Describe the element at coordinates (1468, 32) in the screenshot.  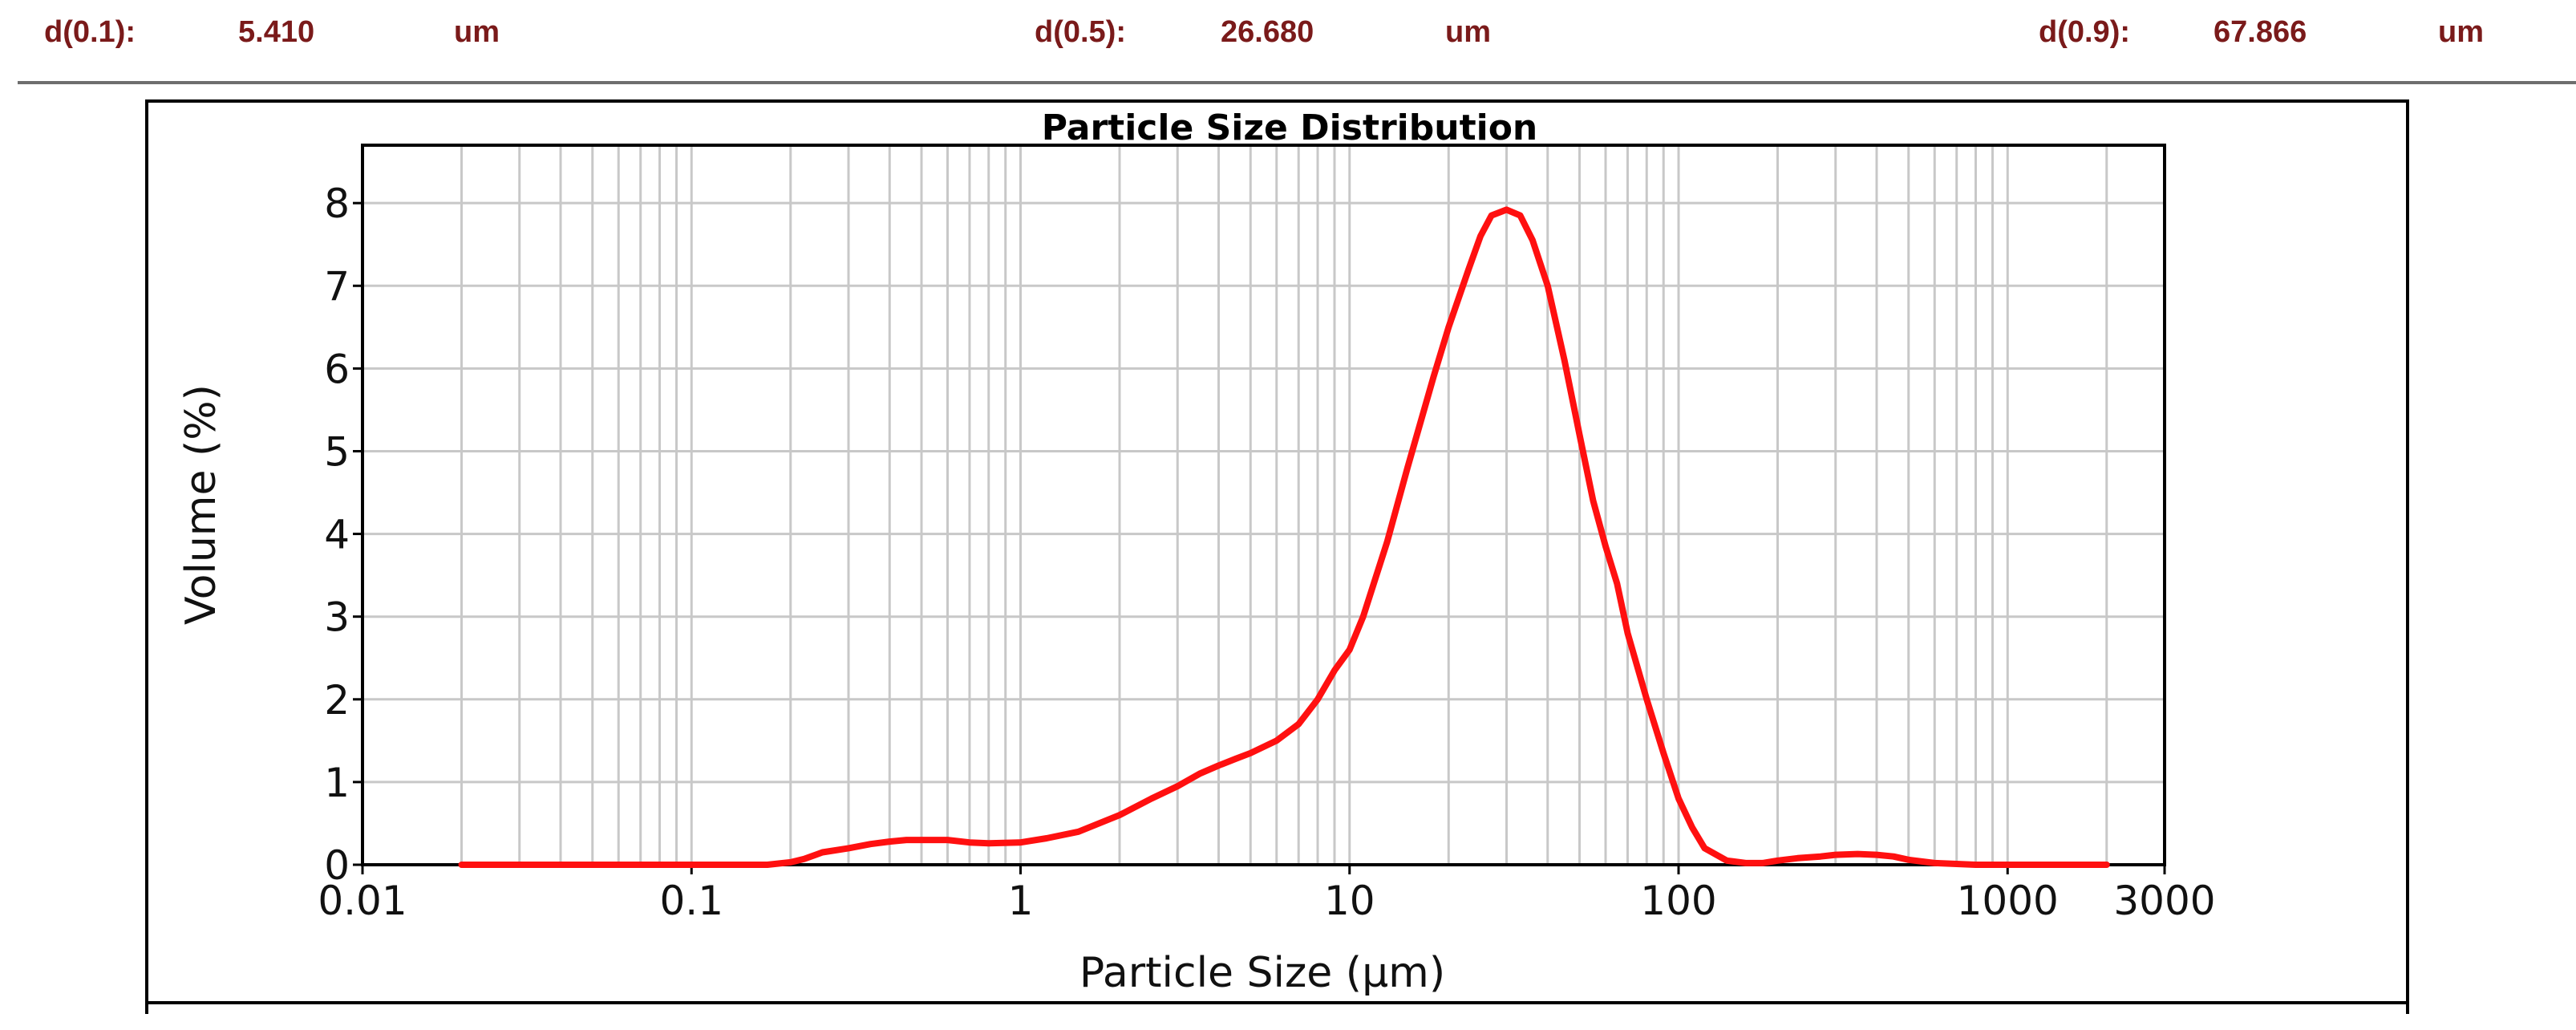
I see `d50-unit: um` at that location.